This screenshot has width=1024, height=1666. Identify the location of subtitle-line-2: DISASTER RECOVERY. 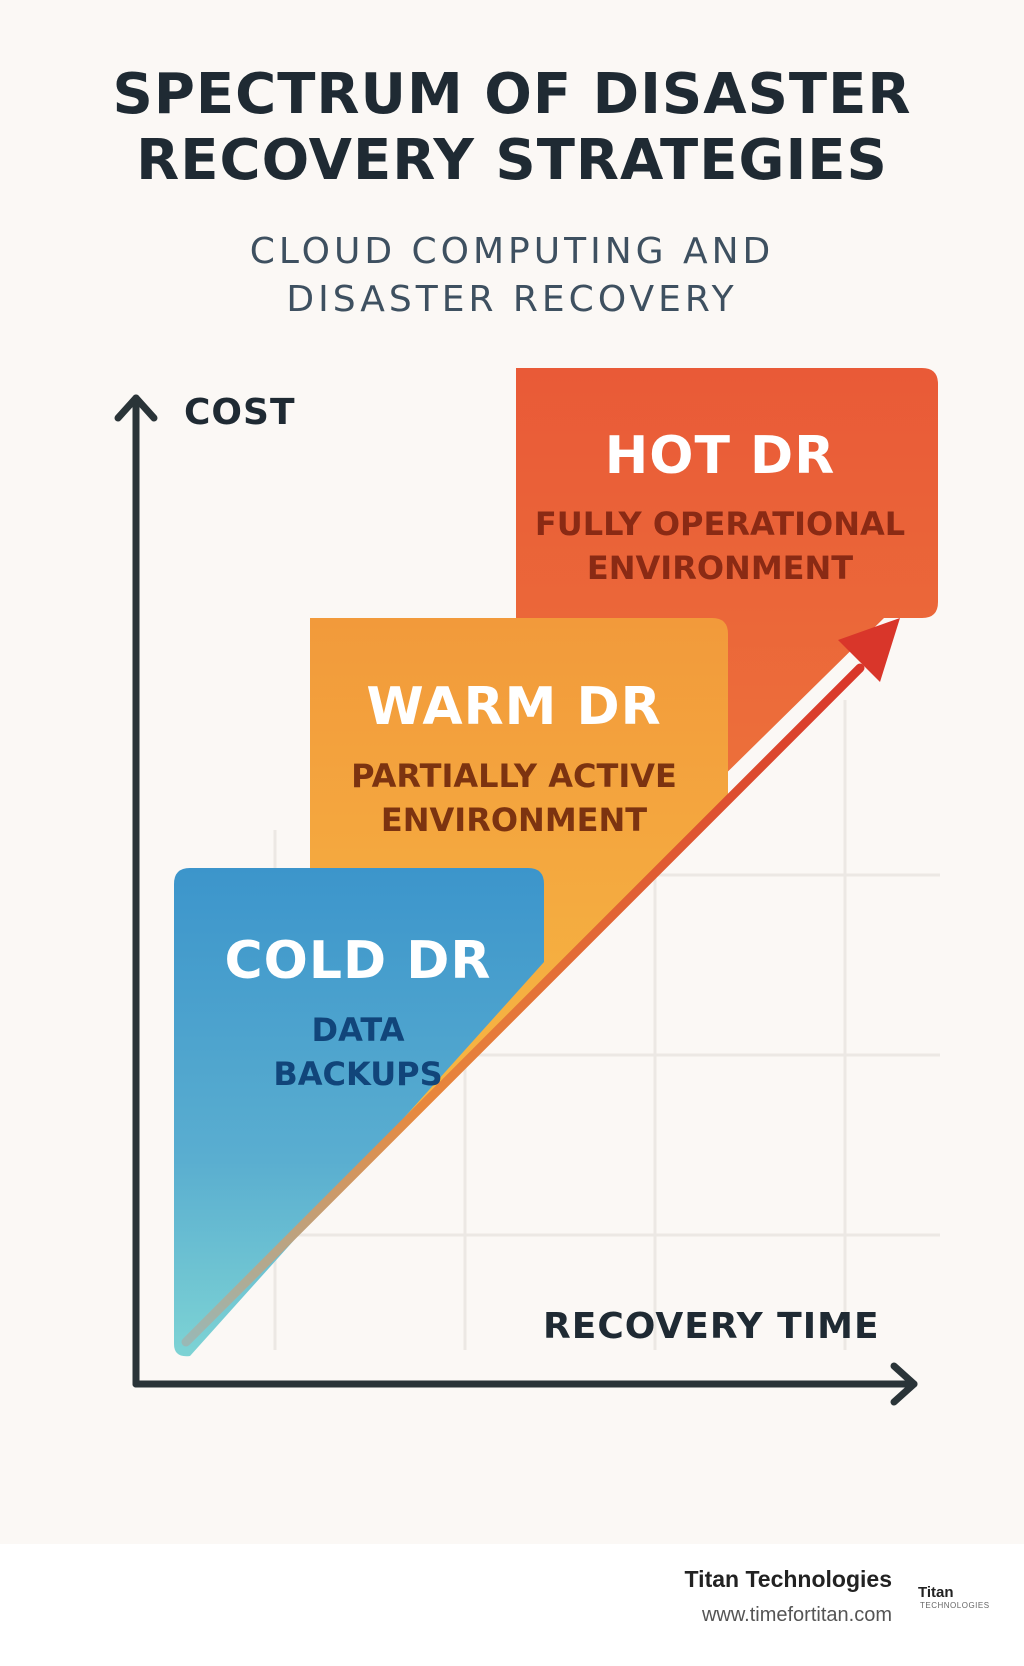
(512, 299).